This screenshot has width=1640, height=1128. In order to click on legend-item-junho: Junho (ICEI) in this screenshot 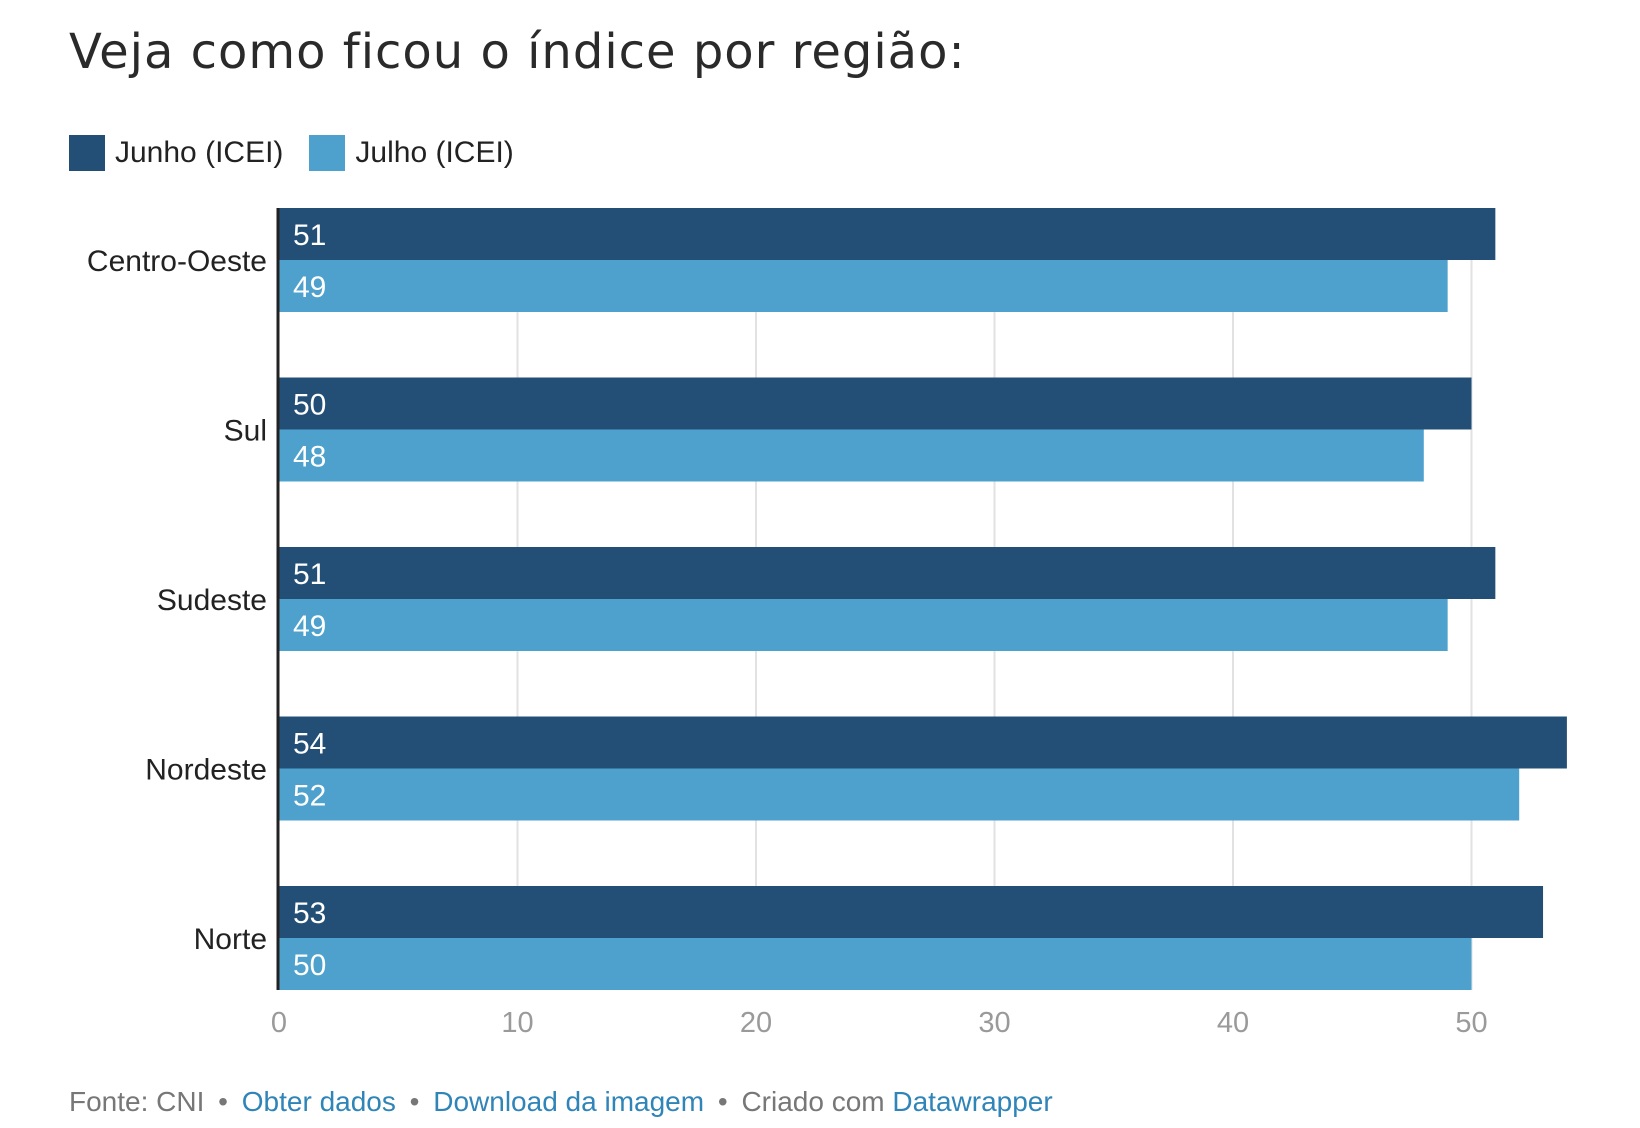, I will do `click(176, 153)`.